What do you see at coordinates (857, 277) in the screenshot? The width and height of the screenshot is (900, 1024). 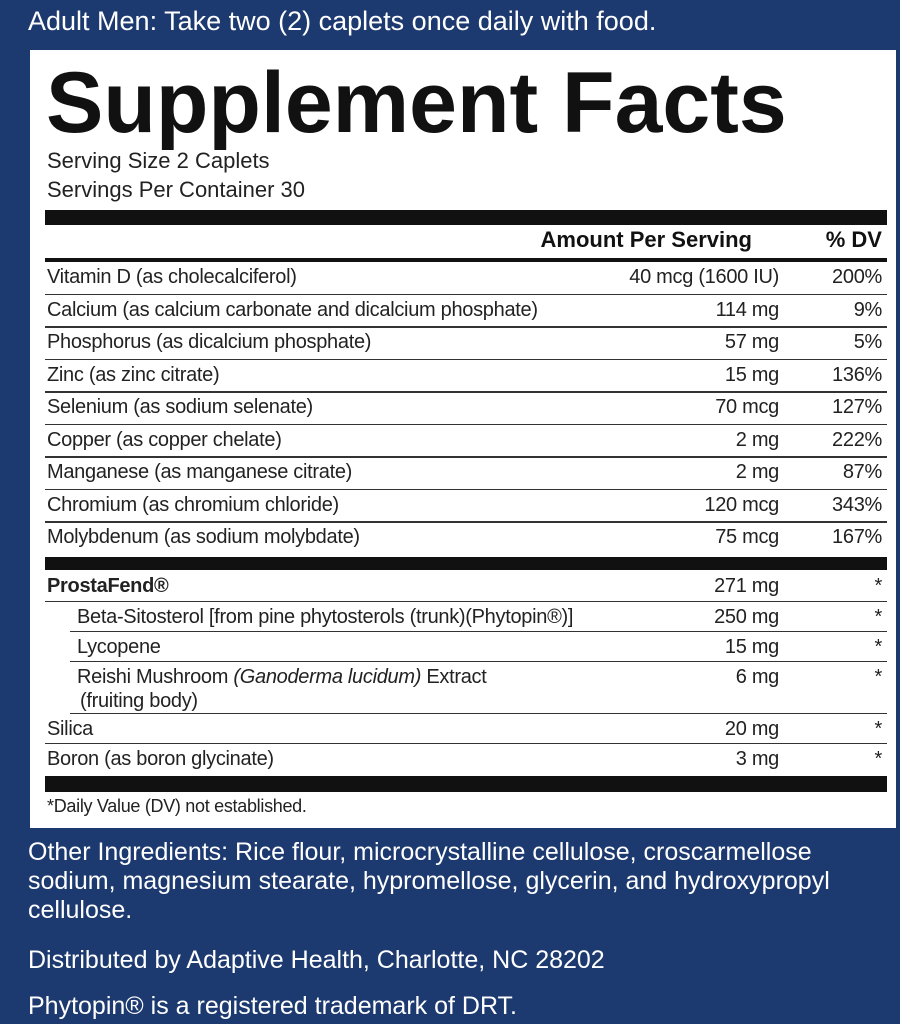 I see `row-dv: 200%` at bounding box center [857, 277].